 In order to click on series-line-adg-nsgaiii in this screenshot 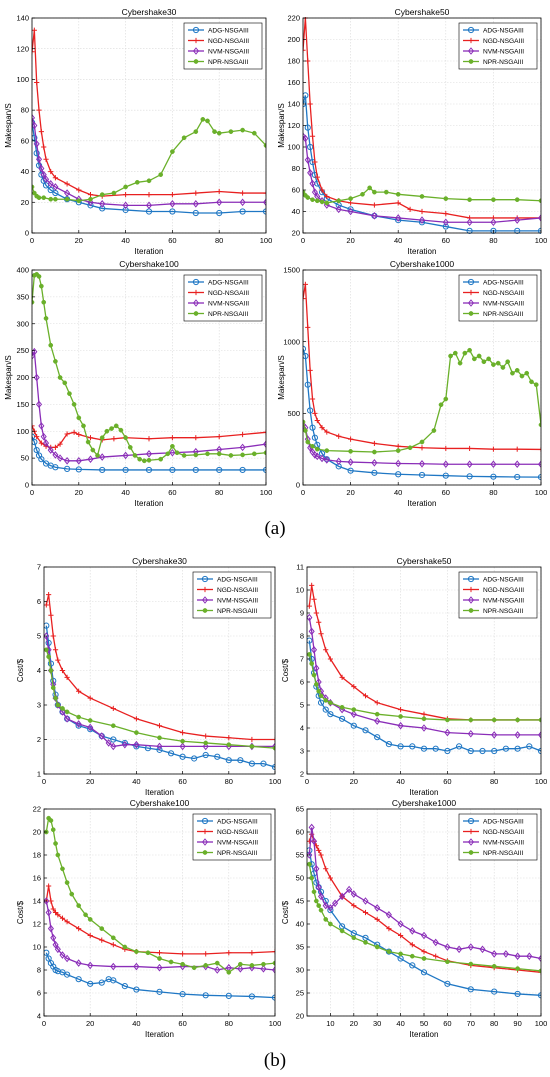, I will do `click(422, 163)`.